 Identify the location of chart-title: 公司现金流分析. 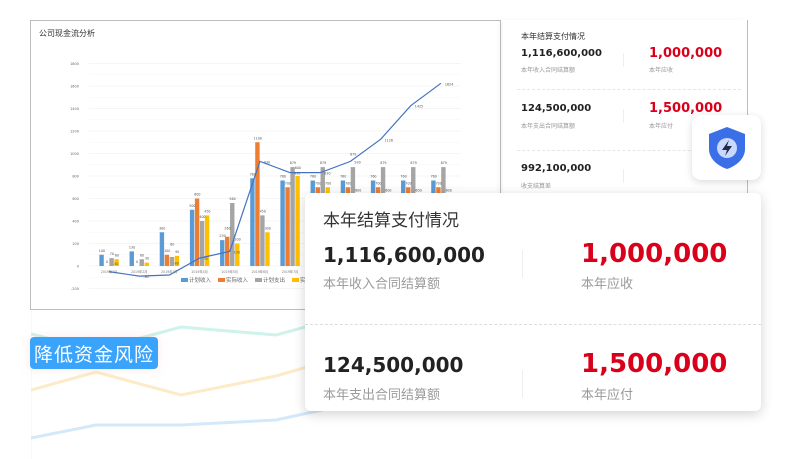
(67, 33).